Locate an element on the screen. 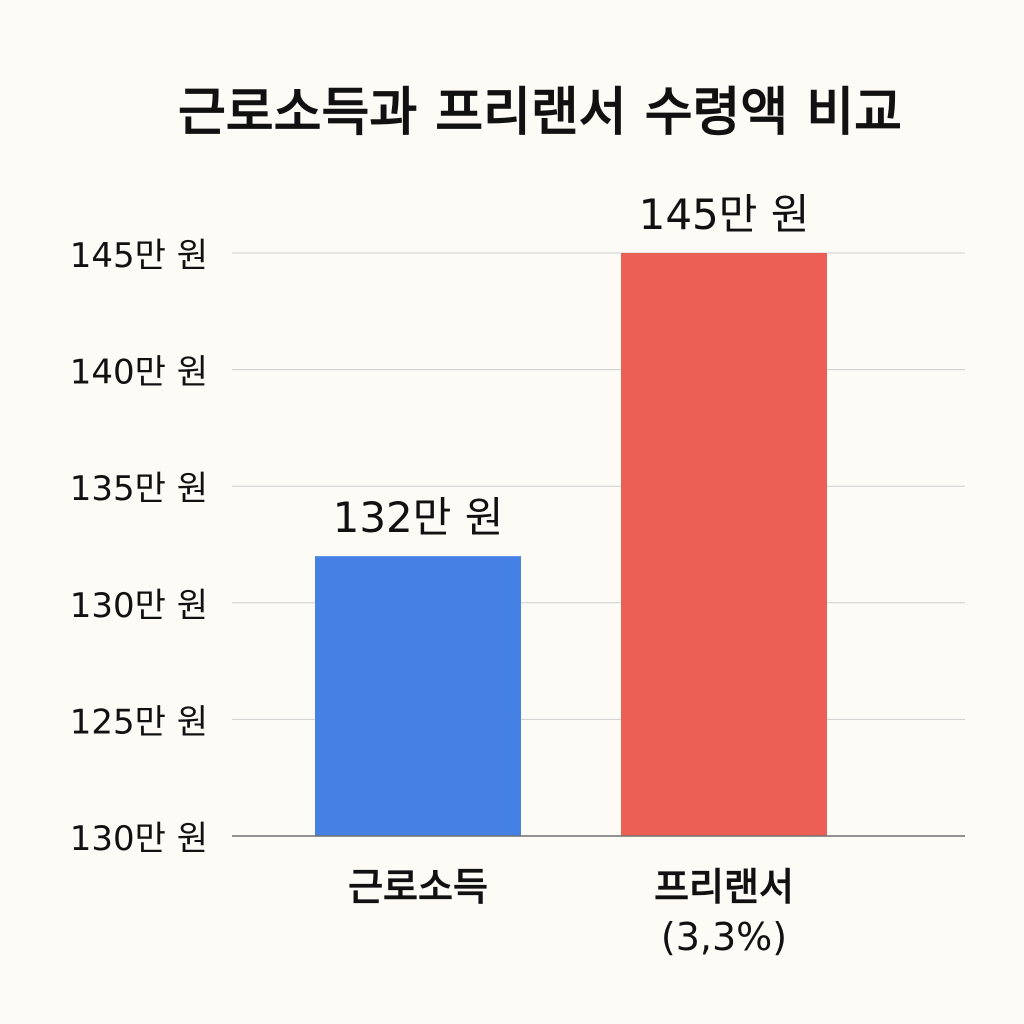 The height and width of the screenshot is (1024, 1024). category-label-line: 근로소득 is located at coordinates (418, 887).